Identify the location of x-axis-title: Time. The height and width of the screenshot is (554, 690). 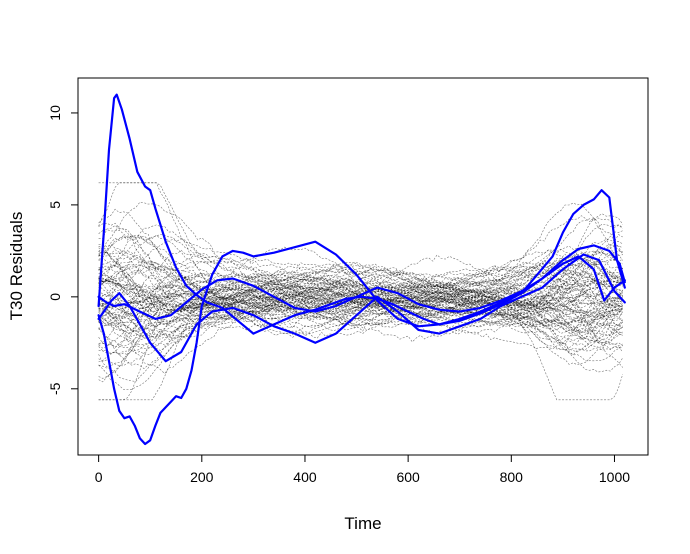
(362, 523).